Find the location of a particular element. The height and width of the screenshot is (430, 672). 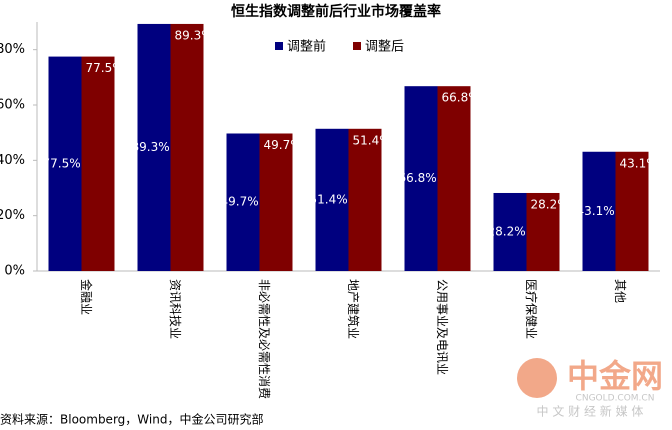

y-tick-label: 60% is located at coordinates (12, 105).